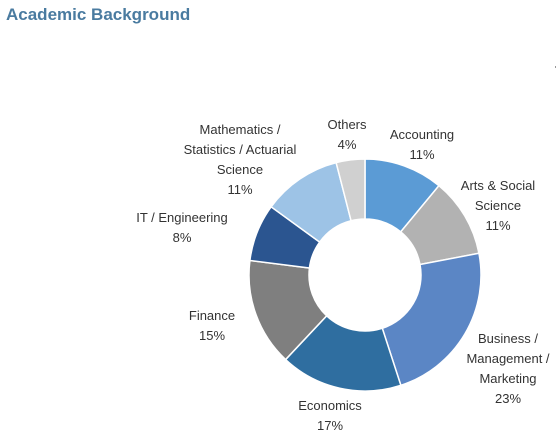 The height and width of the screenshot is (444, 558). What do you see at coordinates (330, 415) in the screenshot?
I see `slice-label: Economics 17%` at bounding box center [330, 415].